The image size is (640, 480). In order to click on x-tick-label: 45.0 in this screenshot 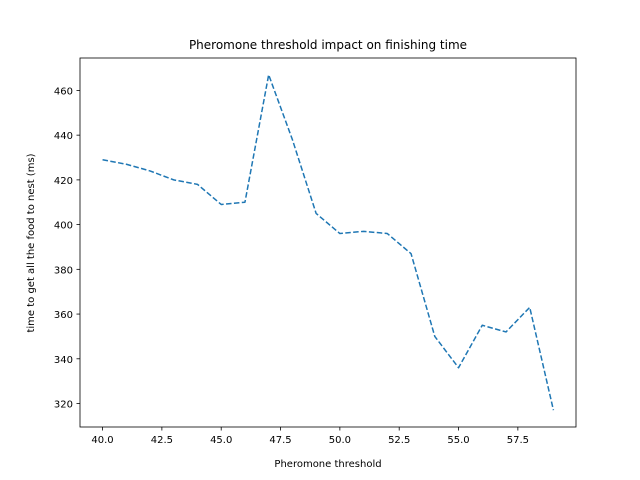, I will do `click(221, 440)`.